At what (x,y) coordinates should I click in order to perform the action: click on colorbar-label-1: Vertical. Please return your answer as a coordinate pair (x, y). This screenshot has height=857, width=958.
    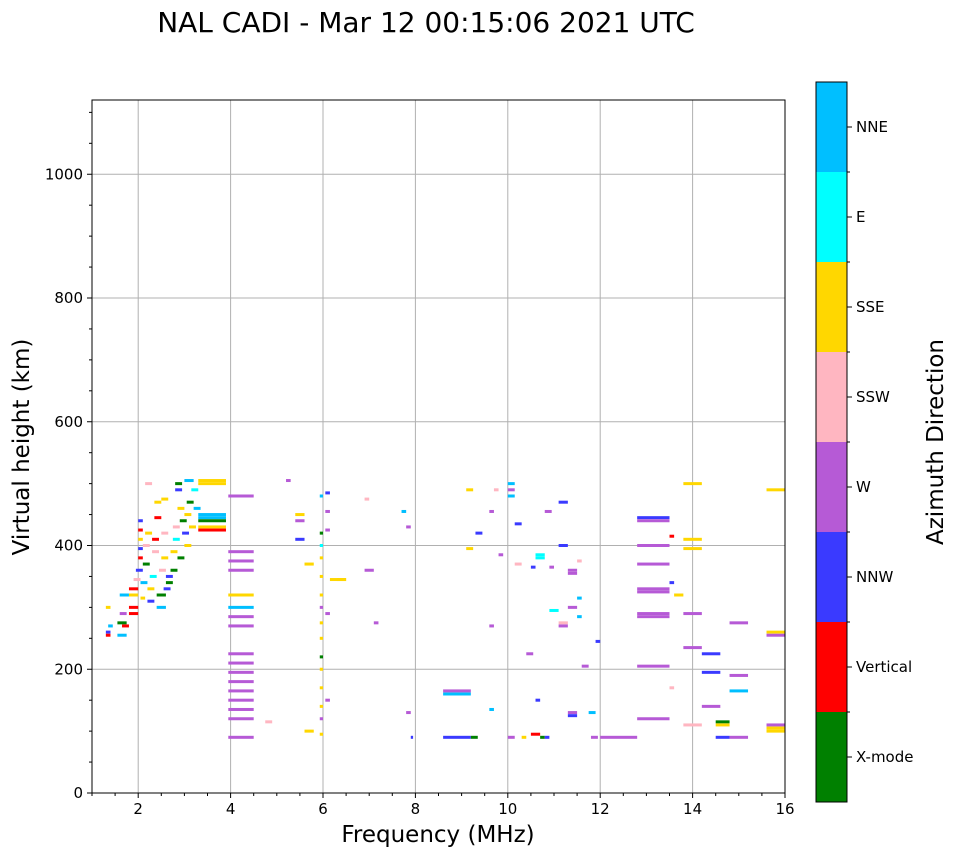
    Looking at the image, I should click on (884, 667).